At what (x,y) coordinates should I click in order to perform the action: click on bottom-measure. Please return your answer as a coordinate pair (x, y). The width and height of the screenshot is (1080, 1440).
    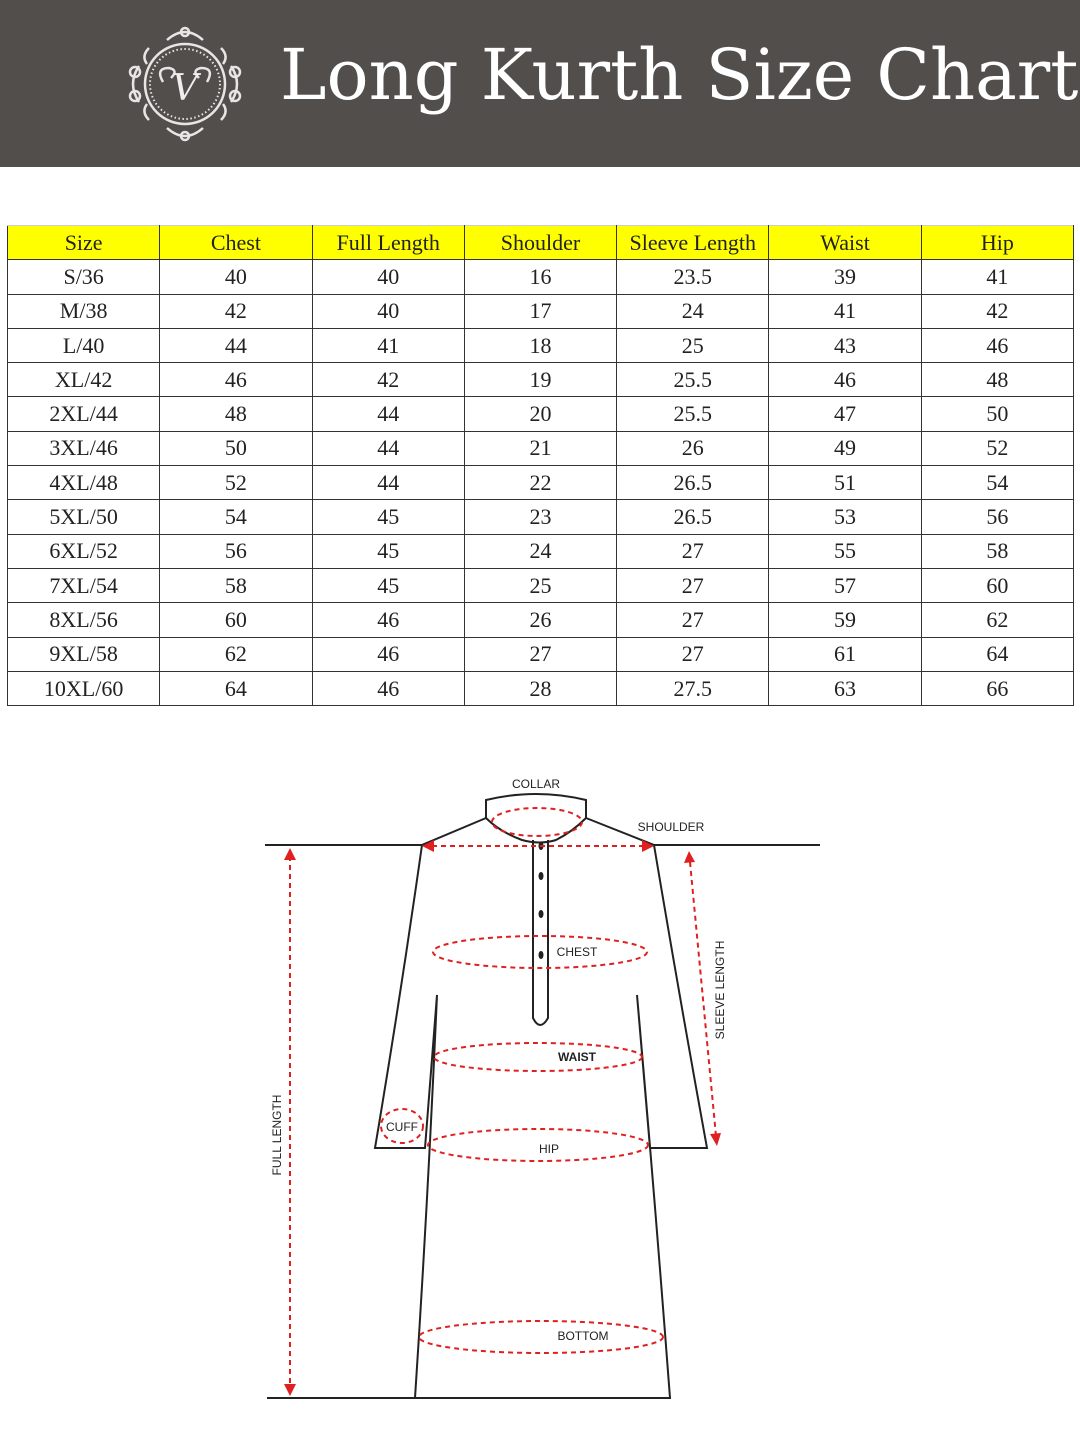
    Looking at the image, I should click on (541, 1337).